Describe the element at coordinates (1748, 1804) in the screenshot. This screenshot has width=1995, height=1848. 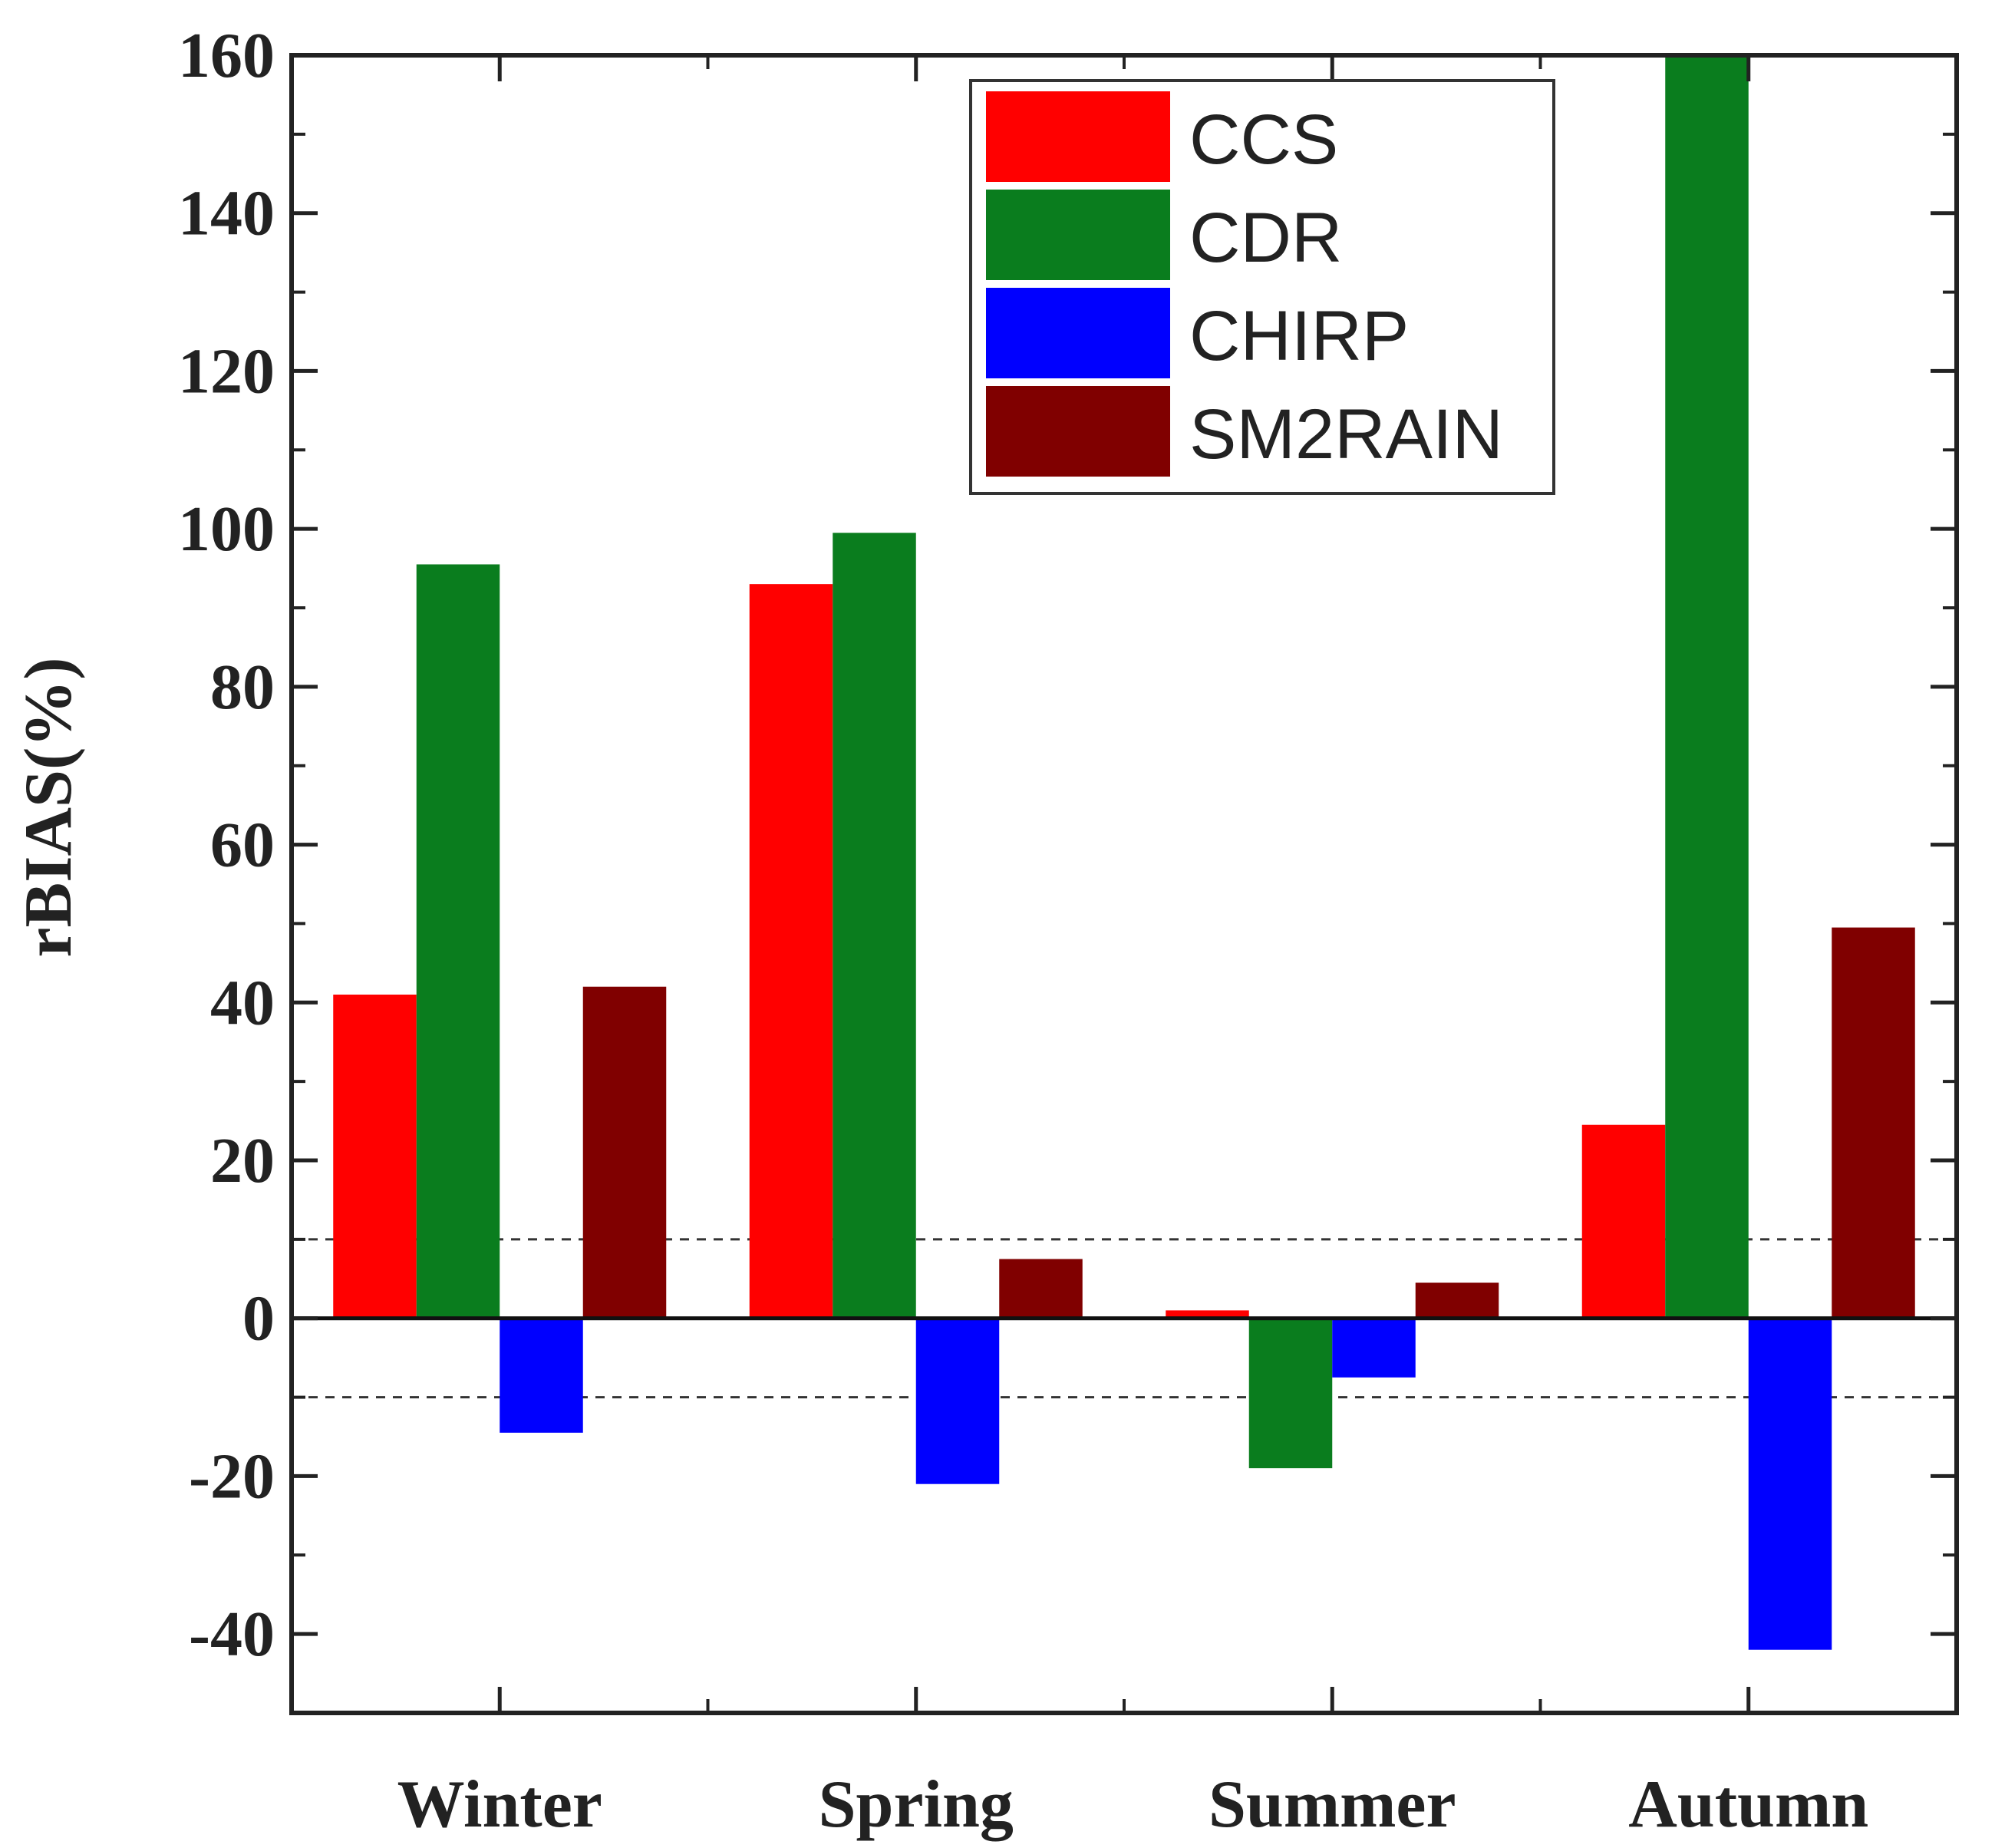
I see `x-category-label: Autumn` at that location.